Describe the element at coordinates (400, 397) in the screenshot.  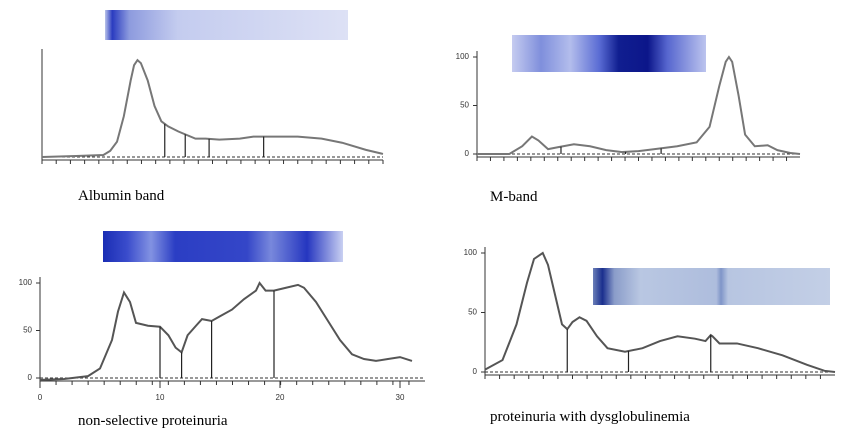
I see `x-tick-label: 30` at that location.